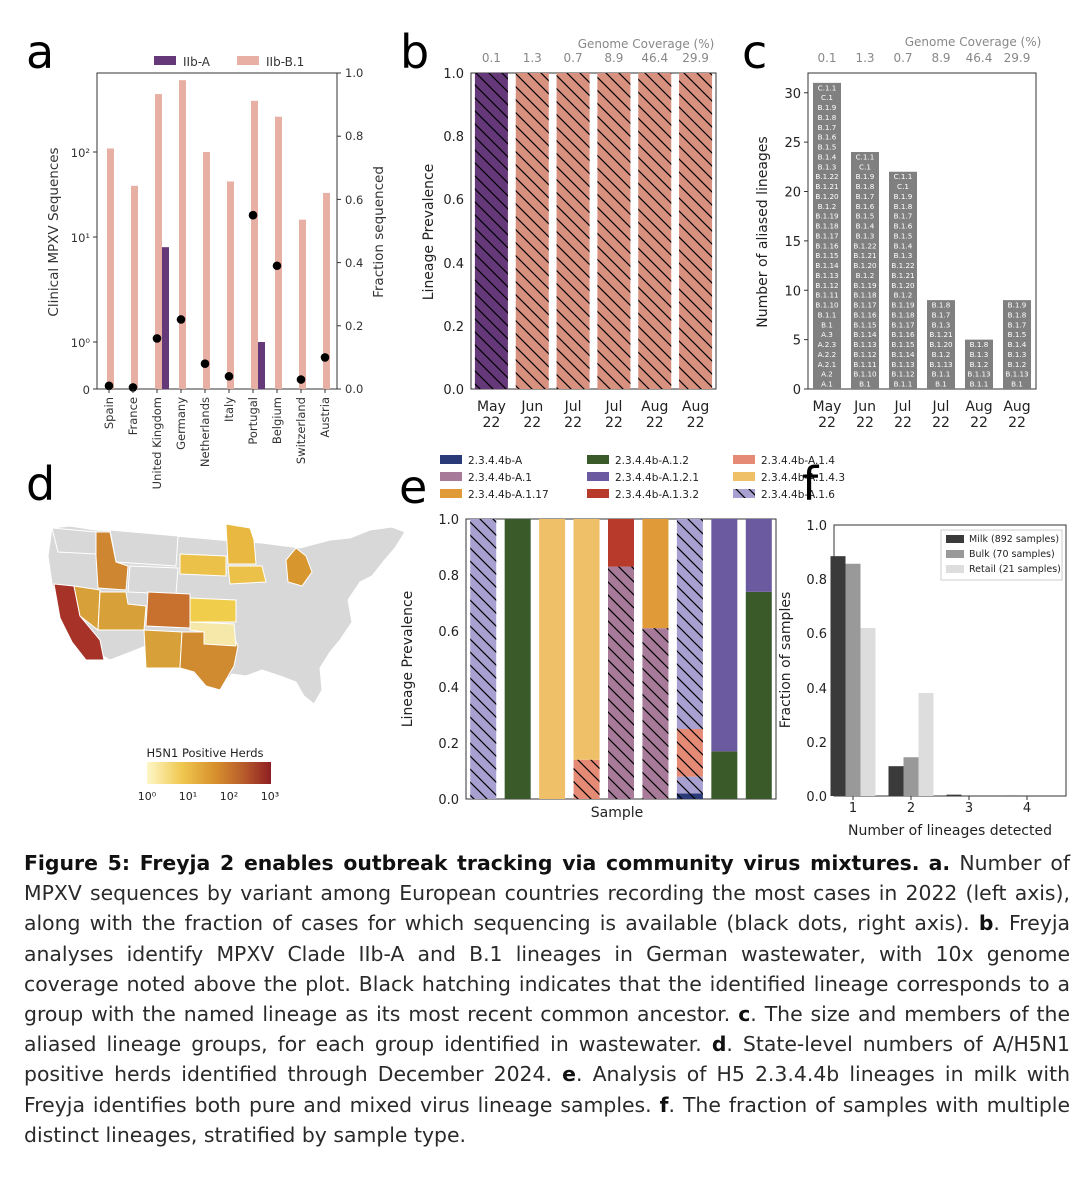  I want to click on a-xlabel: Switzerland, so click(301, 430).